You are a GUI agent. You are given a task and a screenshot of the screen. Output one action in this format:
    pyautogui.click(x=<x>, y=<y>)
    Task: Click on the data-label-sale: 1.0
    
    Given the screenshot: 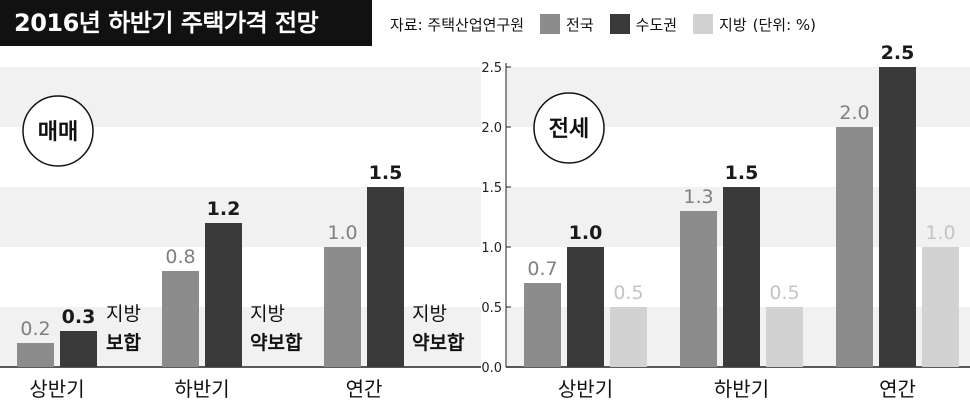 What is the action you would take?
    pyautogui.click(x=342, y=233)
    